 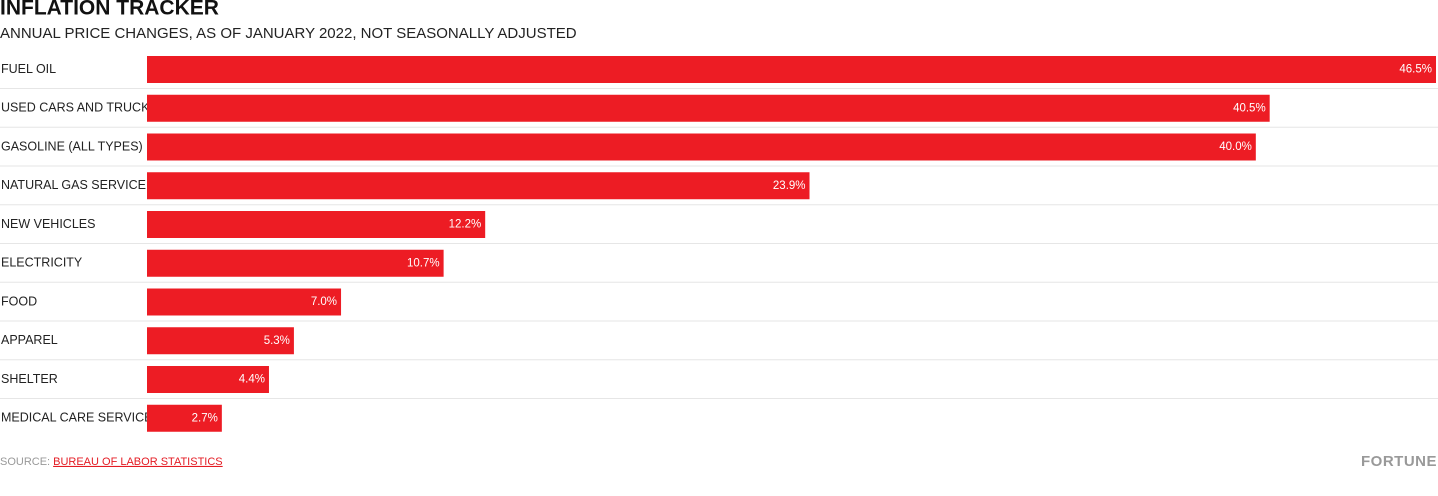 What do you see at coordinates (19, 301) in the screenshot?
I see `category-label: FOOD` at bounding box center [19, 301].